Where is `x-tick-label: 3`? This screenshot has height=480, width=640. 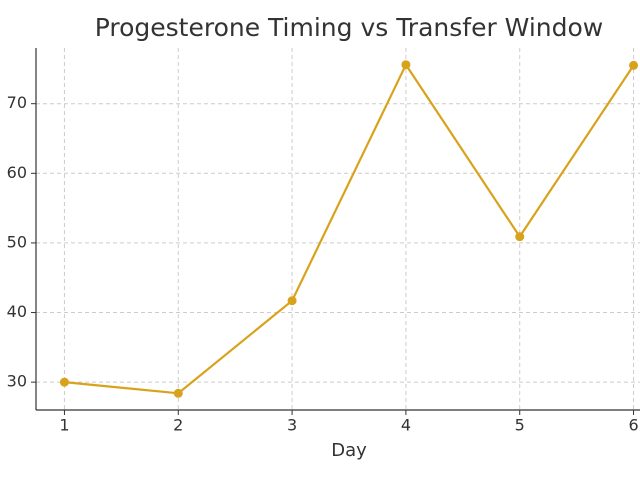
x-tick-label: 3 is located at coordinates (292, 425).